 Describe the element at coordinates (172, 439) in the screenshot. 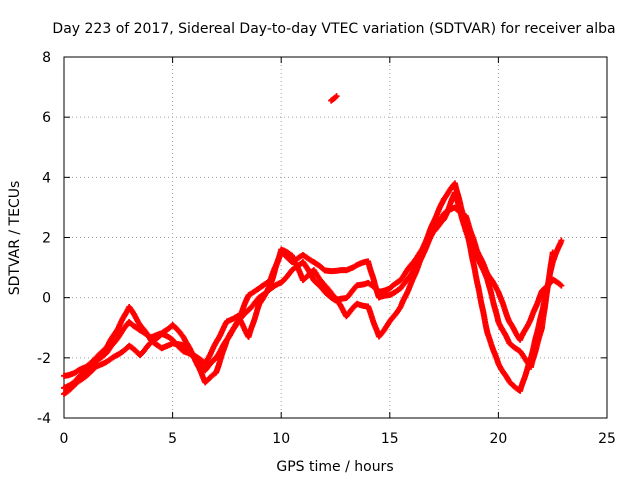

I see `x-tick-label: 5` at that location.